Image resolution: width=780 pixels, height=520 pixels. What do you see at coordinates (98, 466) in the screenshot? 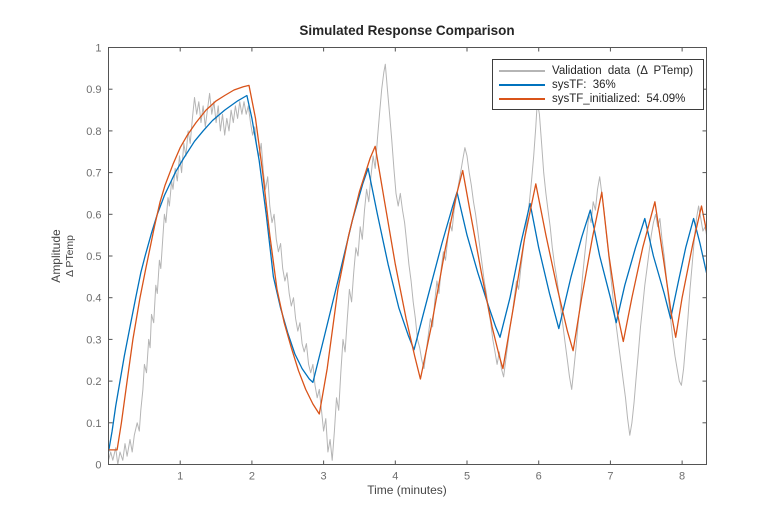
I see `y-tick-label: 0` at bounding box center [98, 466].